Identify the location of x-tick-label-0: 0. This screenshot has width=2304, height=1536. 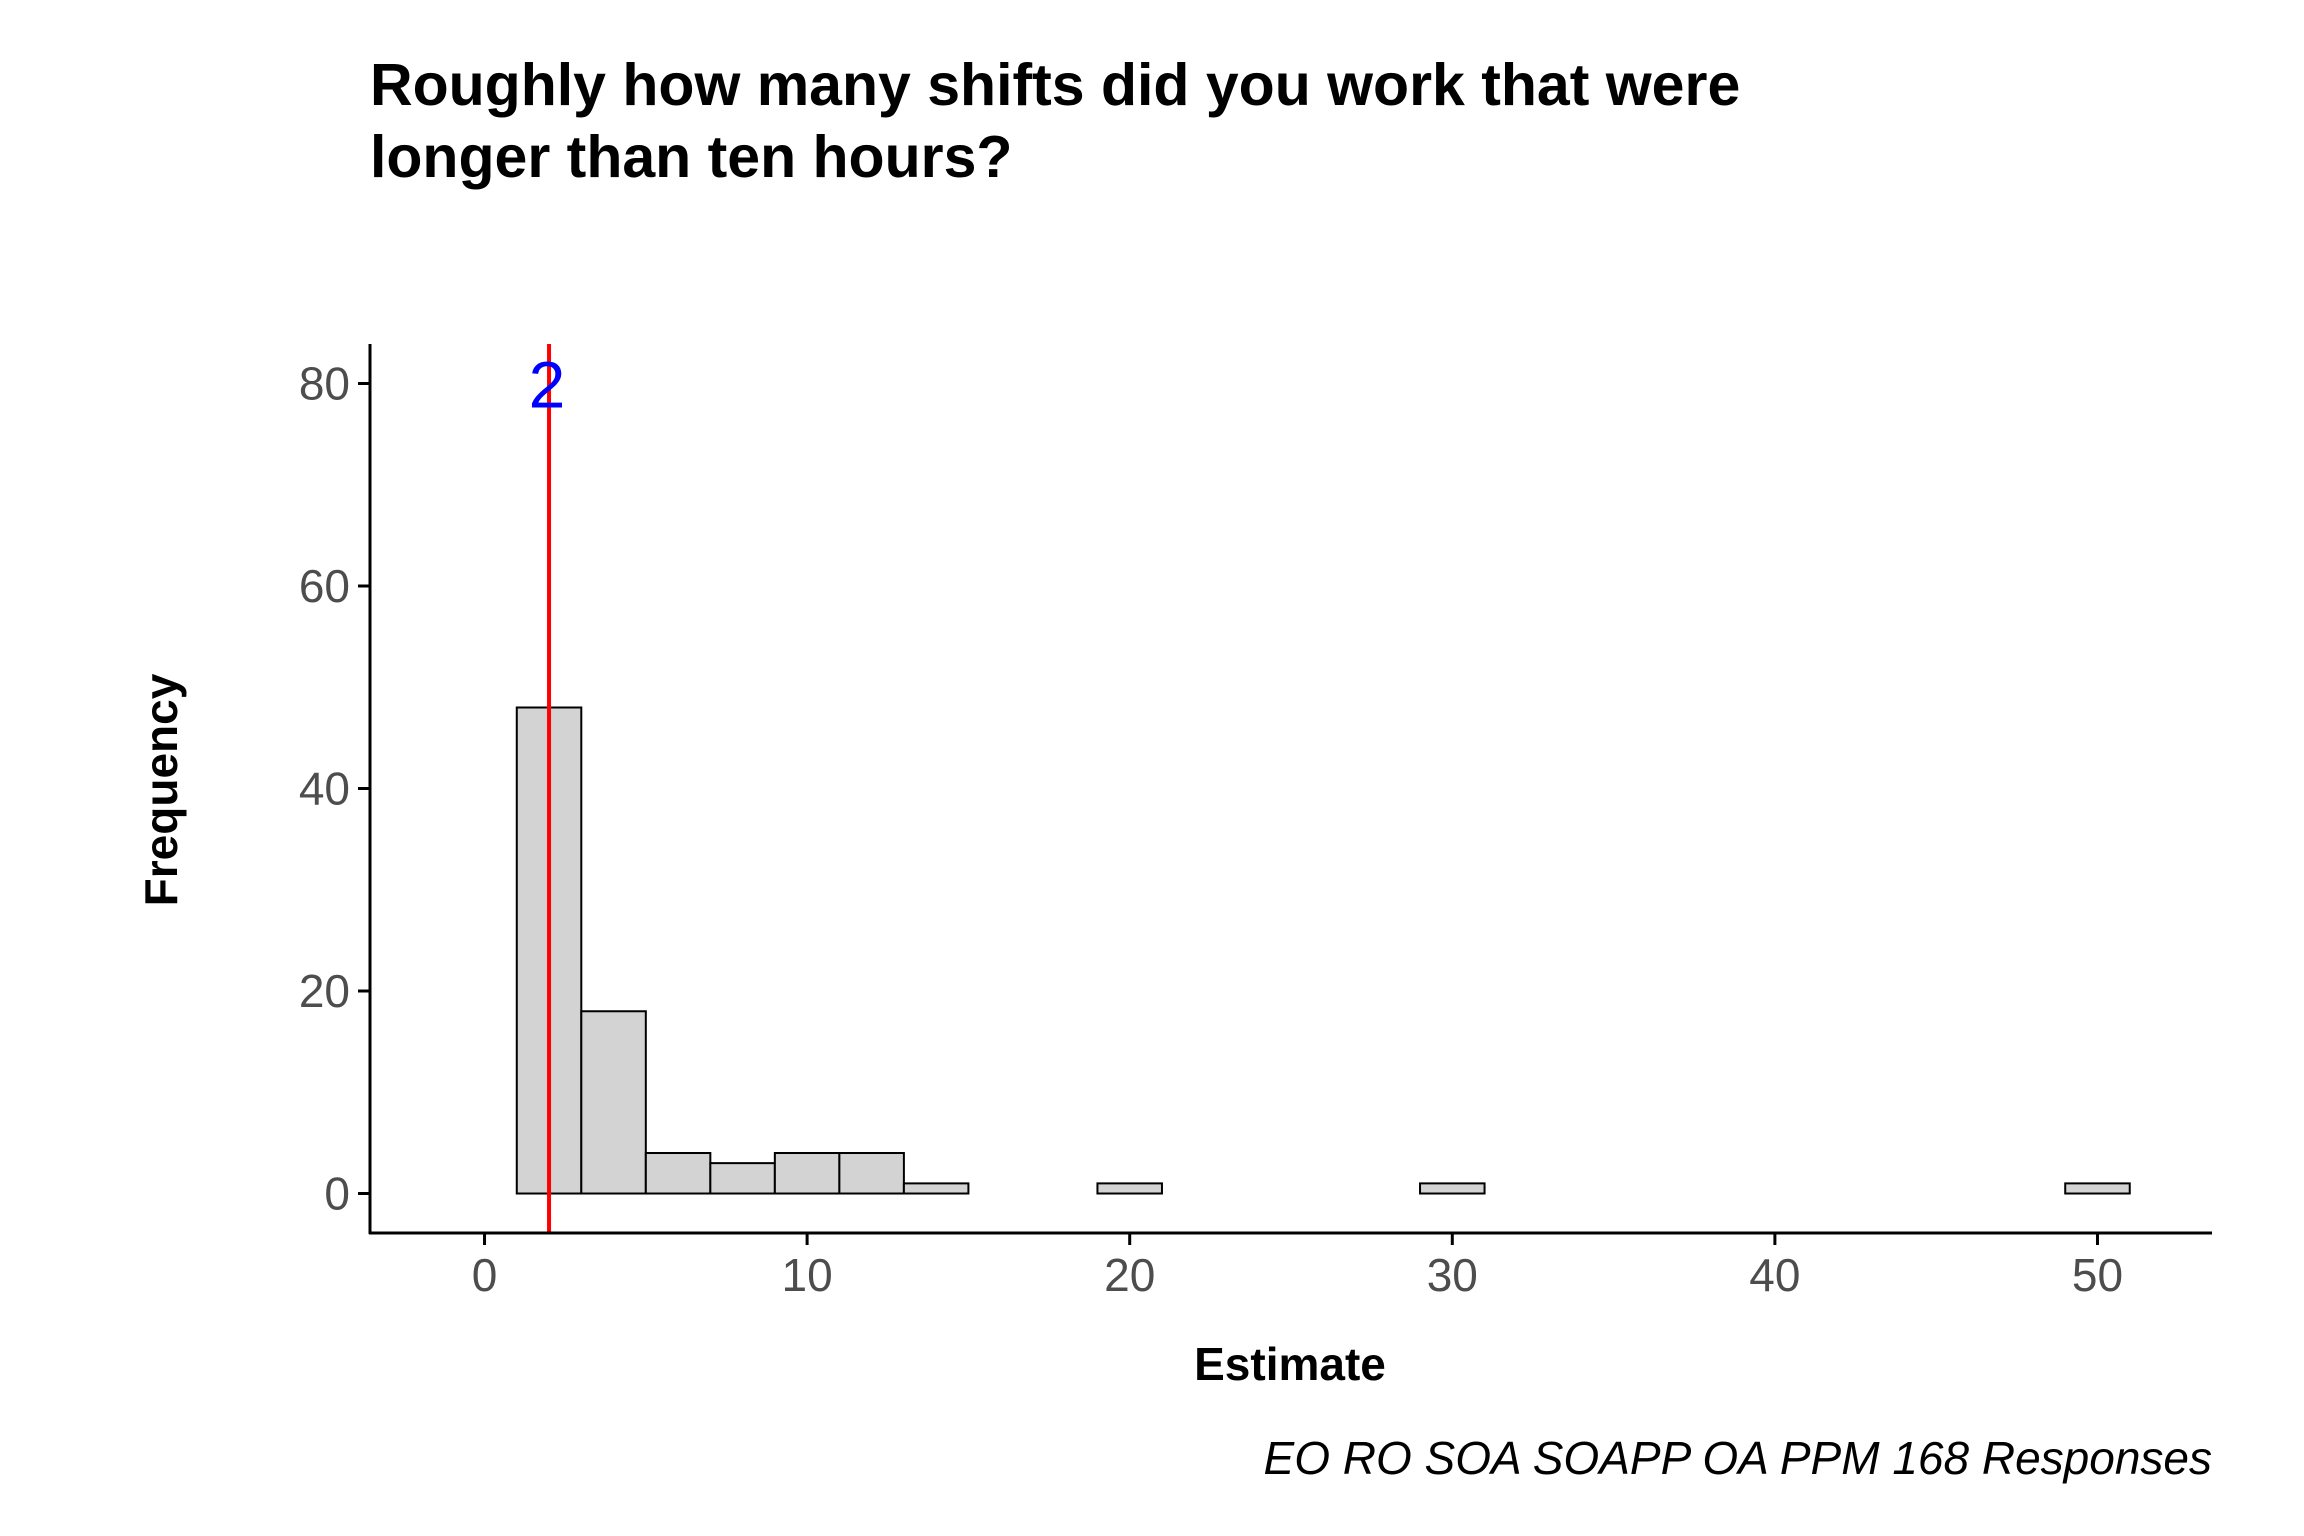
(485, 1275).